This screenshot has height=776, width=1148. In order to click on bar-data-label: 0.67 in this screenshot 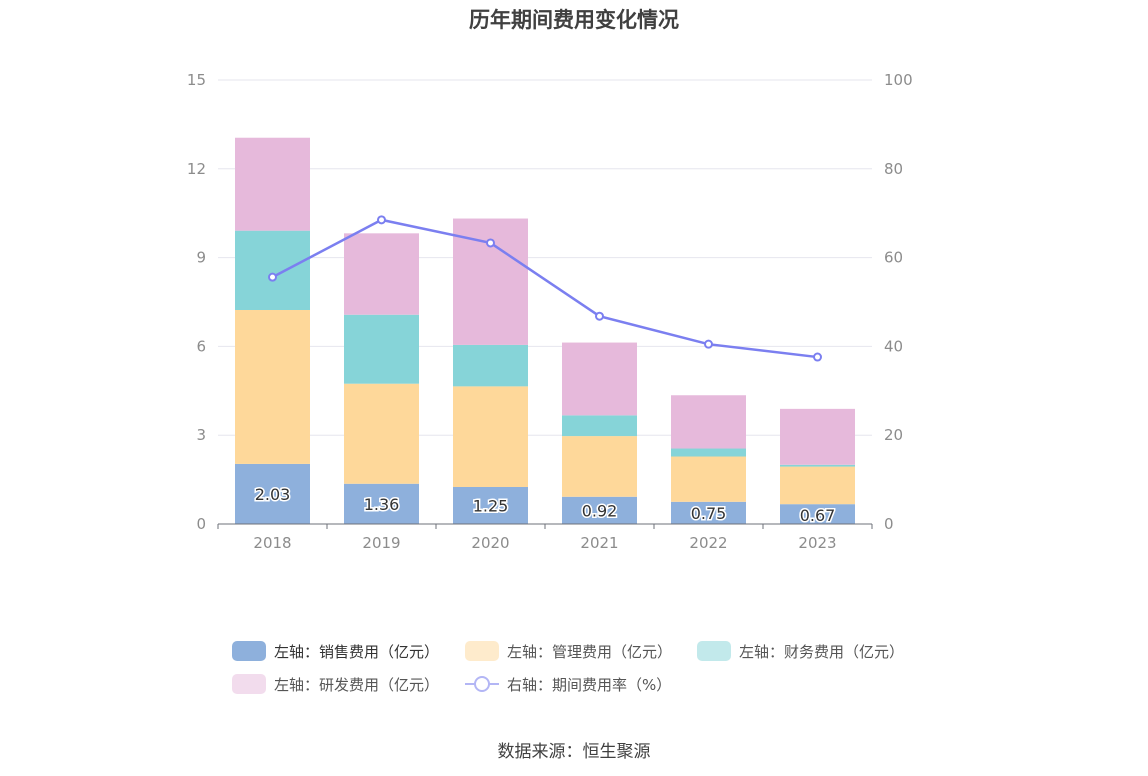, I will do `click(818, 515)`.